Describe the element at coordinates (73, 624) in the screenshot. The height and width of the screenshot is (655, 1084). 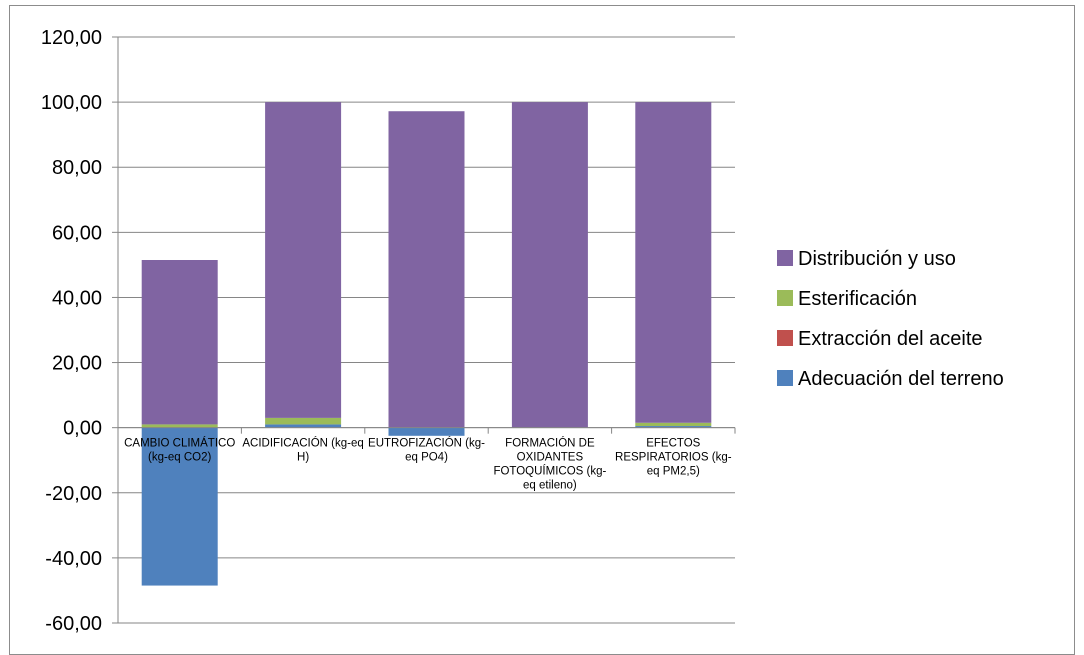
I see `y-tick-label: -60,00` at that location.